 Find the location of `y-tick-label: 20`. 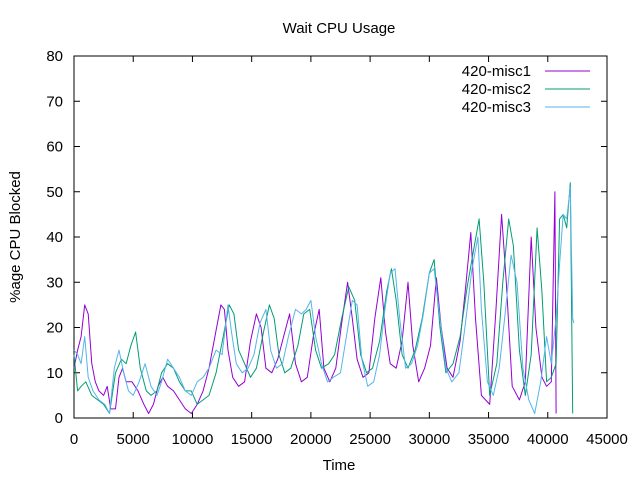

y-tick-label: 20 is located at coordinates (54, 328).